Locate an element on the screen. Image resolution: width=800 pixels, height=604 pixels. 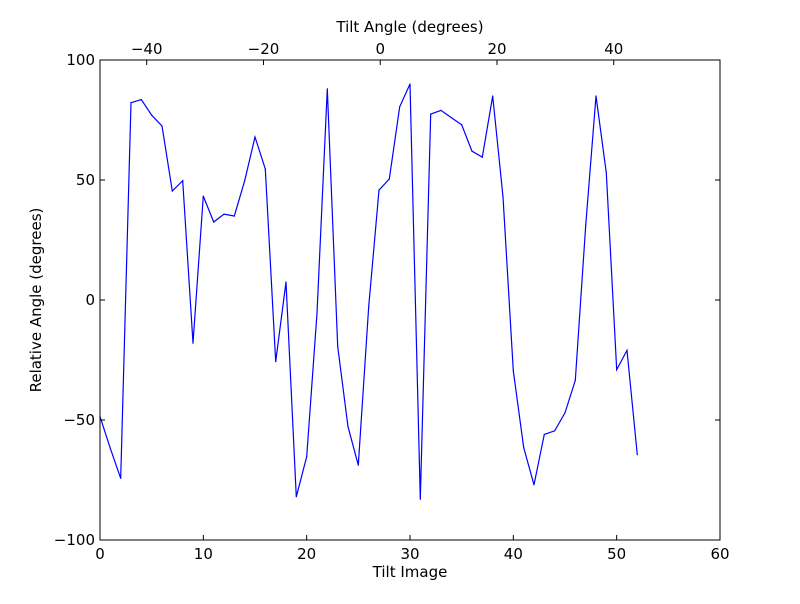
y-tick-label: −100 is located at coordinates (74, 540).